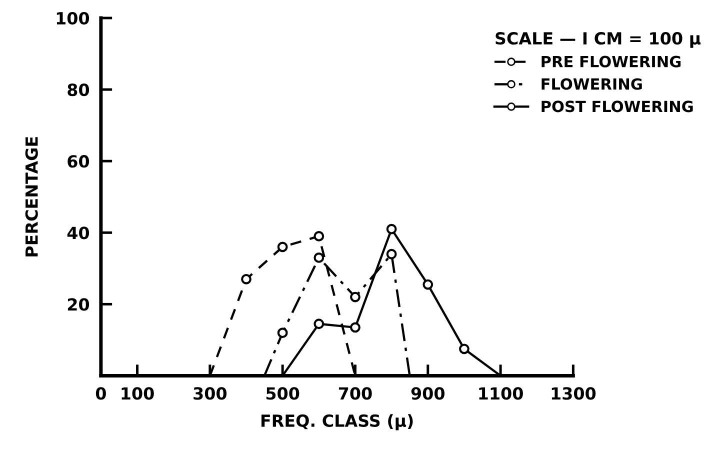  I want to click on y-tick-label: 80, so click(79, 90).